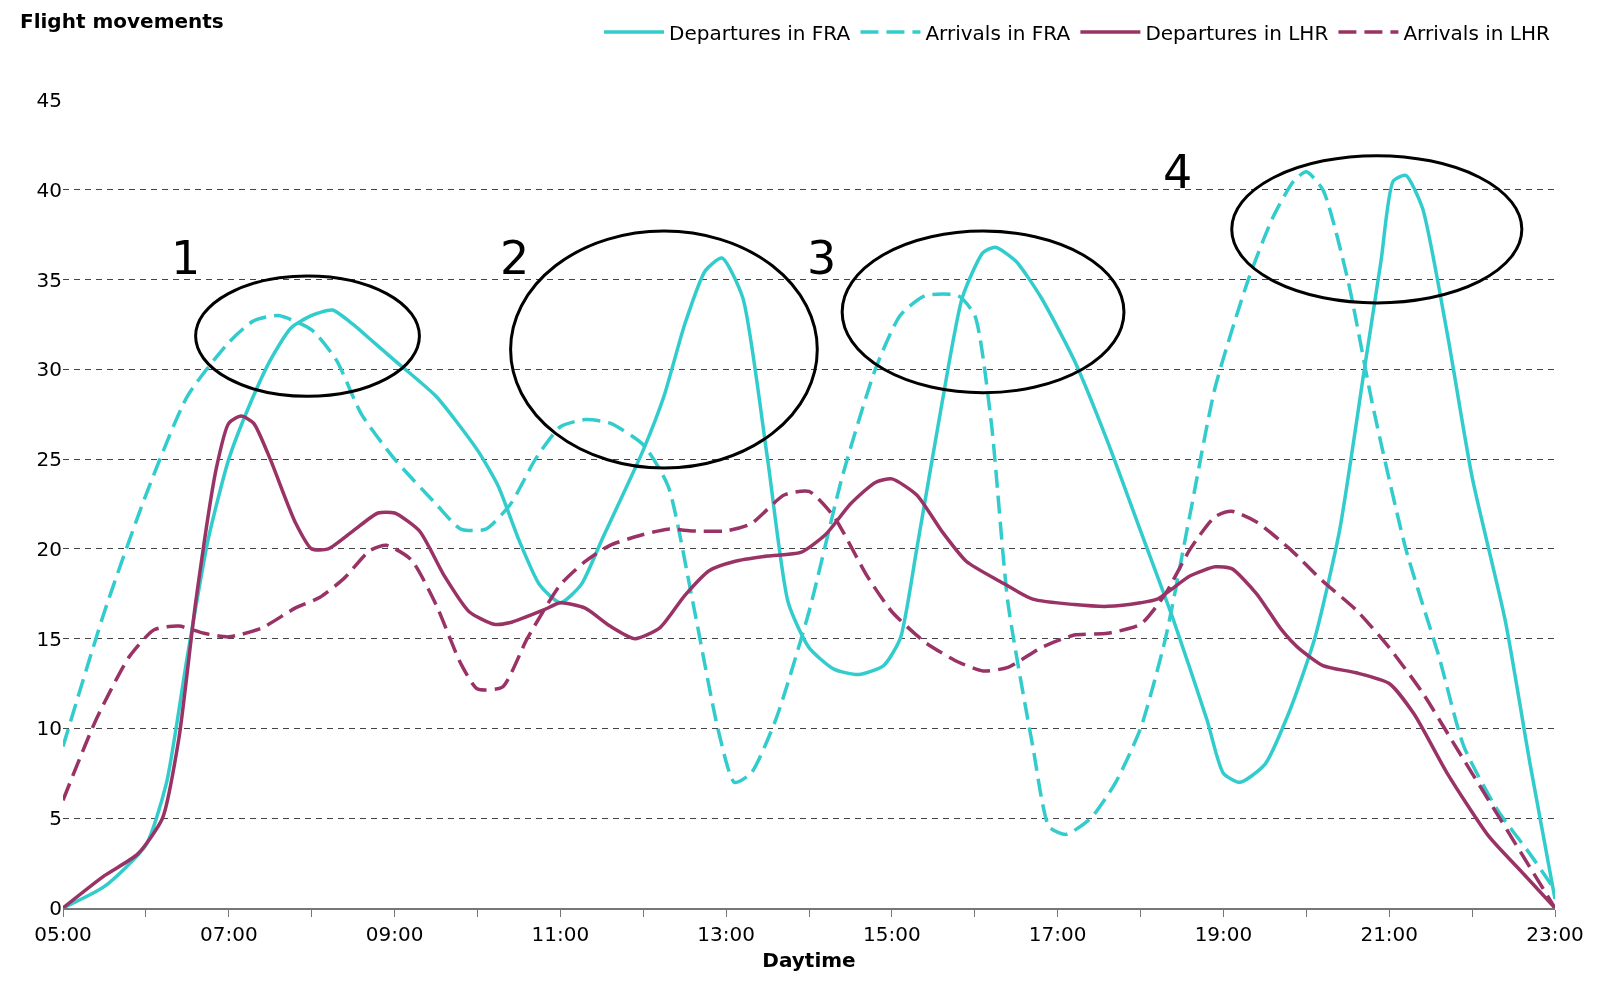 The width and height of the screenshot is (1601, 995). I want to click on y-tick-label: 45, so click(49, 100).